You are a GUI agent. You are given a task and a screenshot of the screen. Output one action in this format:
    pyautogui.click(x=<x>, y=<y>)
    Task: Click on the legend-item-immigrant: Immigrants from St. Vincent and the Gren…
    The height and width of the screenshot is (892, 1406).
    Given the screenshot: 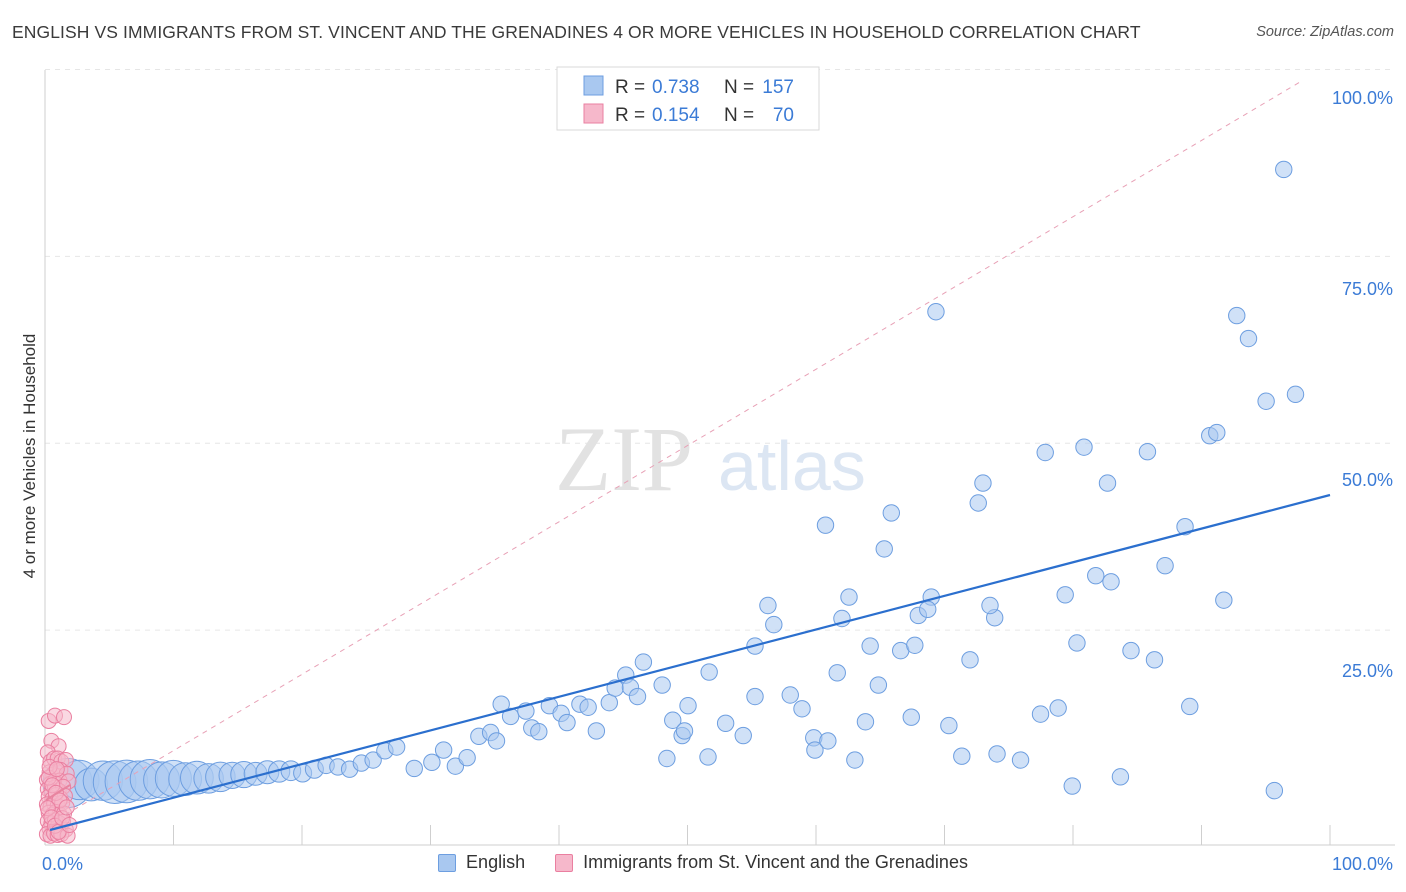 What is the action you would take?
    pyautogui.click(x=761, y=862)
    